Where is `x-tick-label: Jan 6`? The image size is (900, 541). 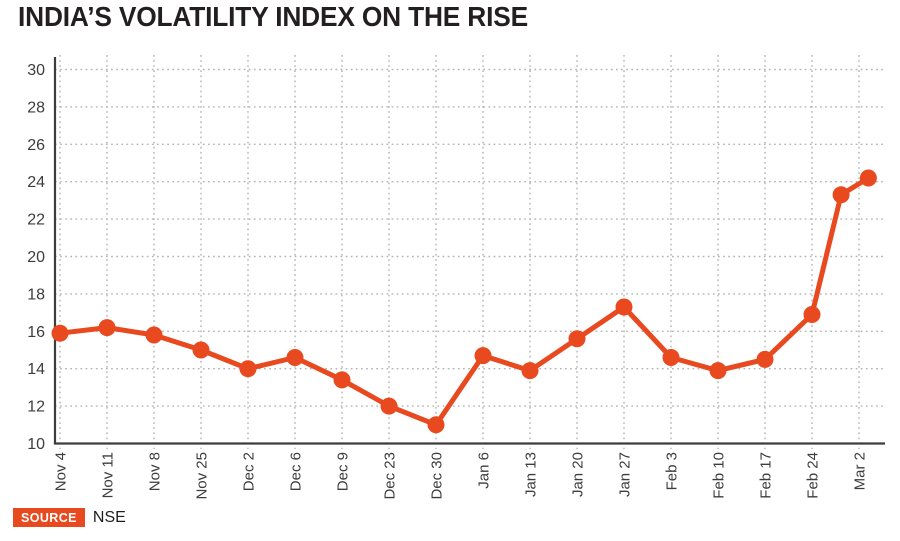 x-tick-label: Jan 6 is located at coordinates (484, 470).